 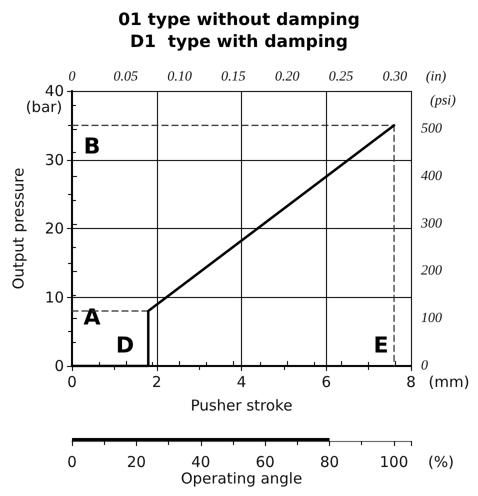 I want to click on text: (psi), so click(x=443, y=101).